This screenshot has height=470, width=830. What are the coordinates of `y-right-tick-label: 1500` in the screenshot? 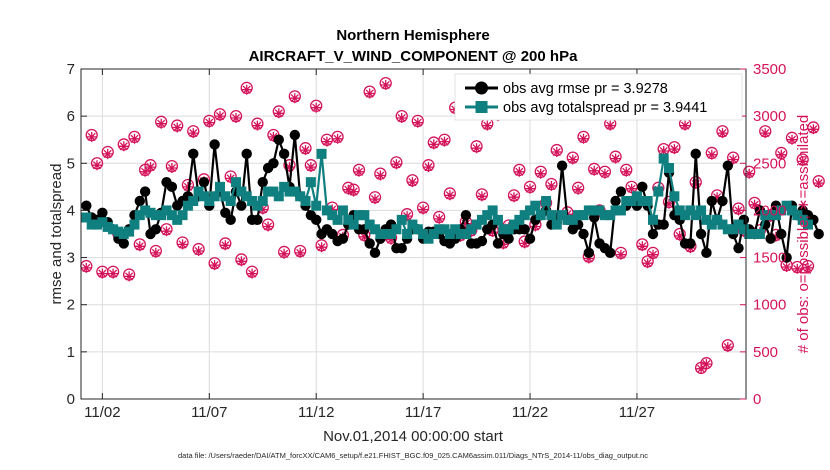 It's located at (769, 258).